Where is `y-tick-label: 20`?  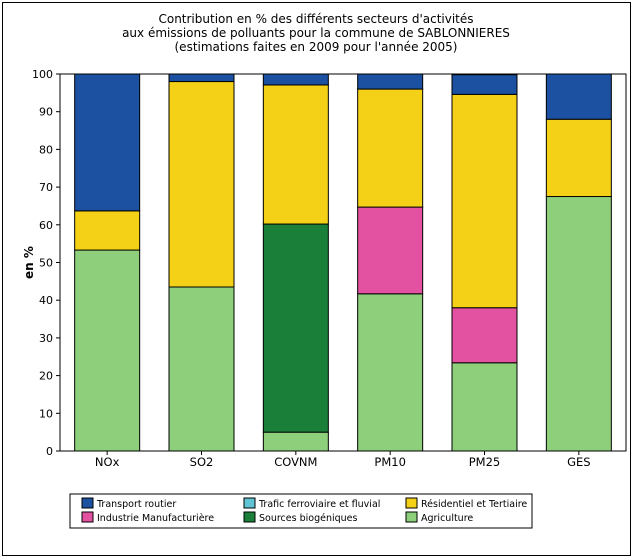
y-tick-label: 20 is located at coordinates (46, 376).